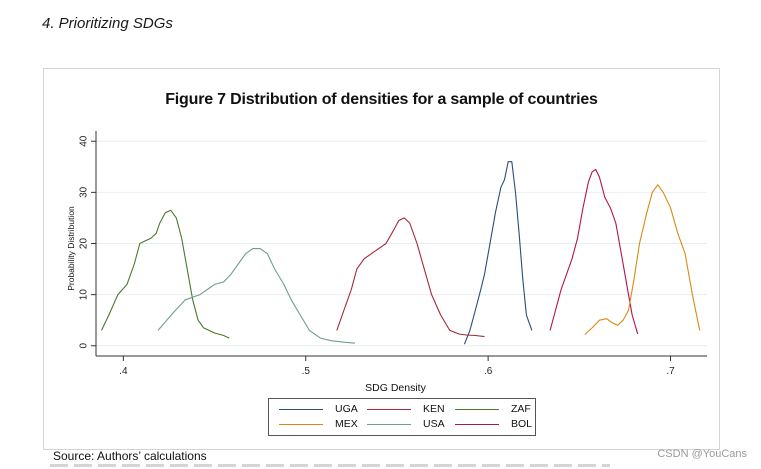 The height and width of the screenshot is (469, 761). I want to click on y-tick-label: 0, so click(84, 346).